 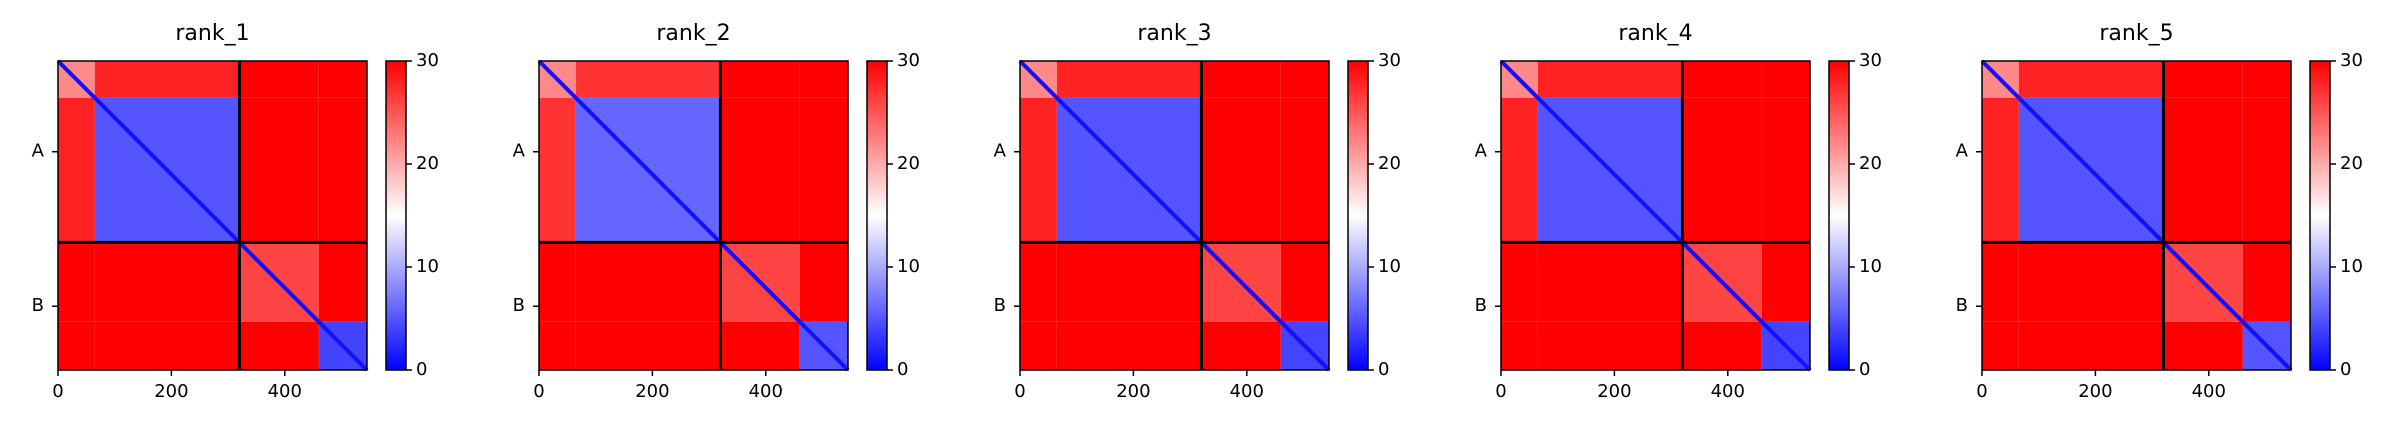 What do you see at coordinates (1174, 33) in the screenshot?
I see `chart-title: rank_3` at bounding box center [1174, 33].